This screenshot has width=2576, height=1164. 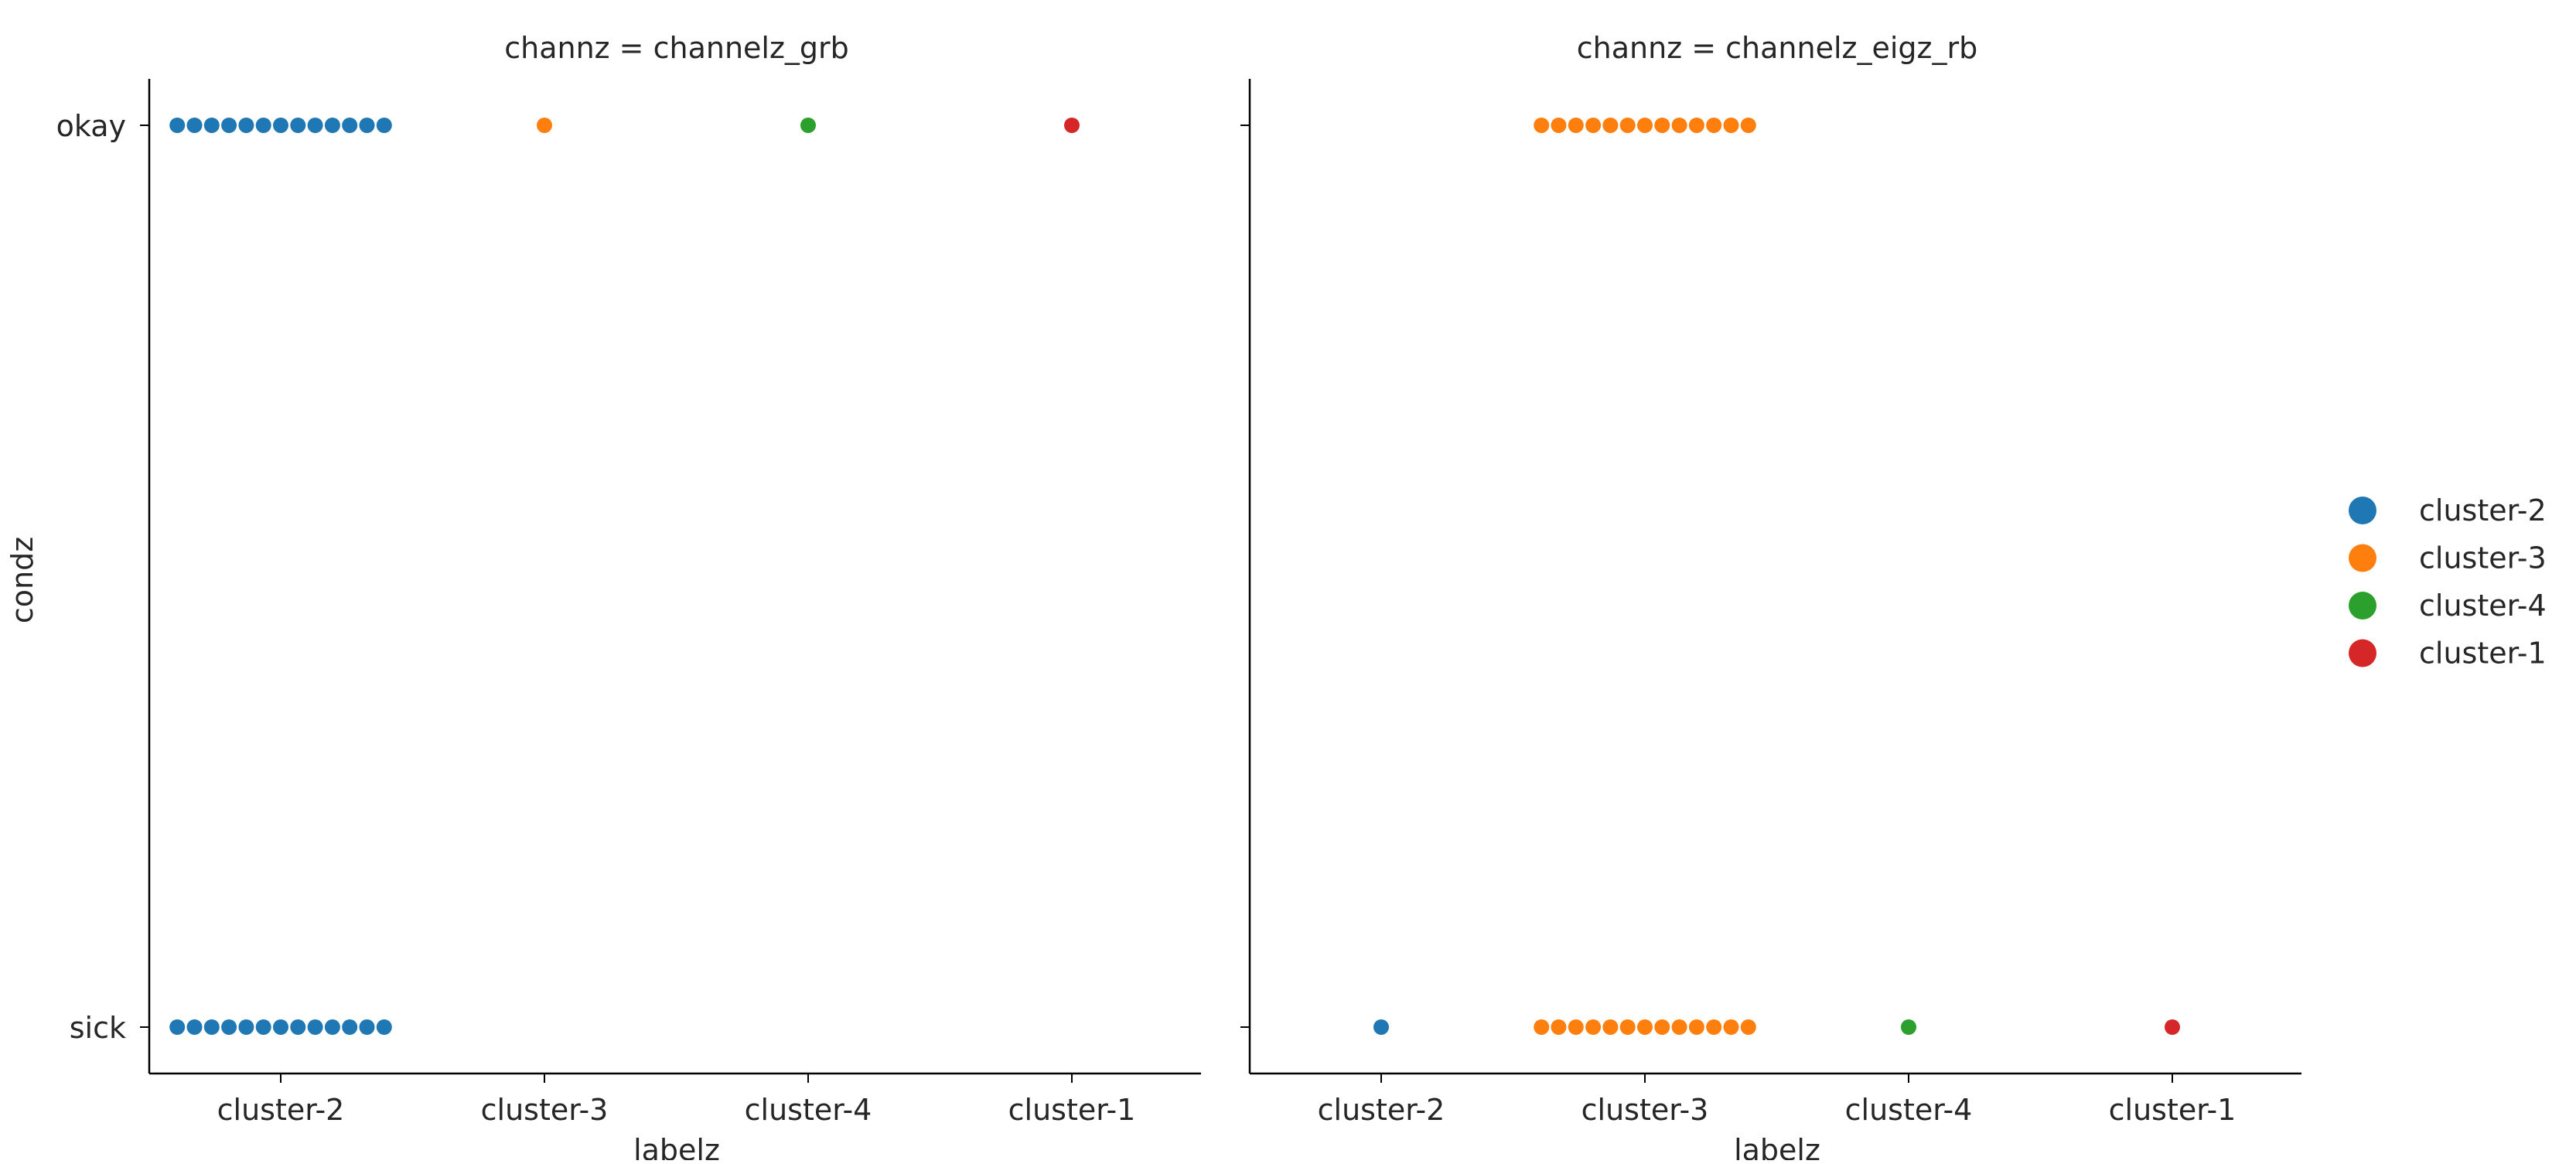 What do you see at coordinates (22, 580) in the screenshot?
I see `y-axis-label: condz` at bounding box center [22, 580].